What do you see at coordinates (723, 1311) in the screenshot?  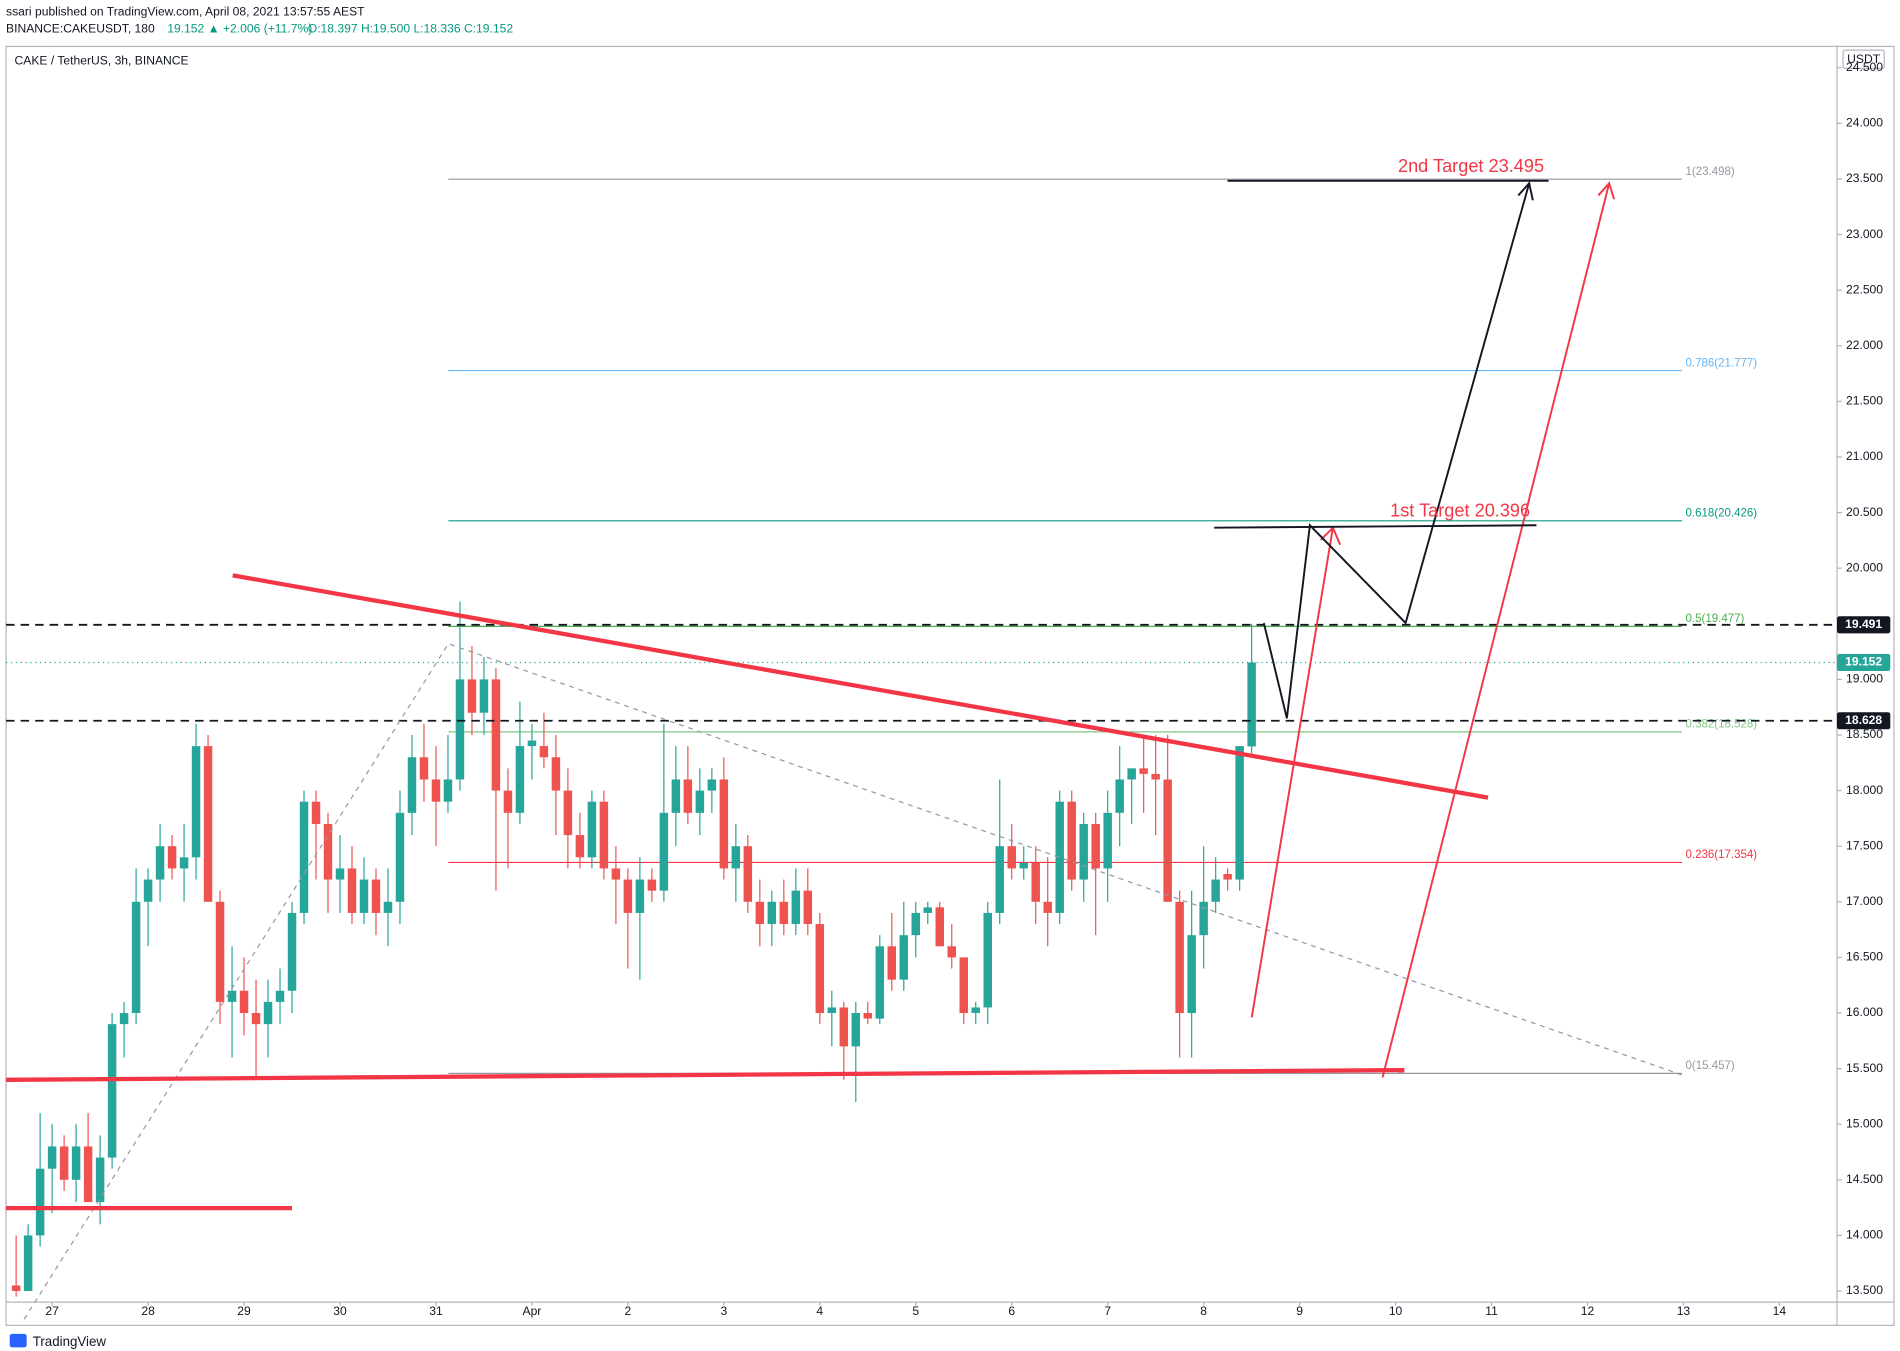 I see `x-tick-label: 3` at bounding box center [723, 1311].